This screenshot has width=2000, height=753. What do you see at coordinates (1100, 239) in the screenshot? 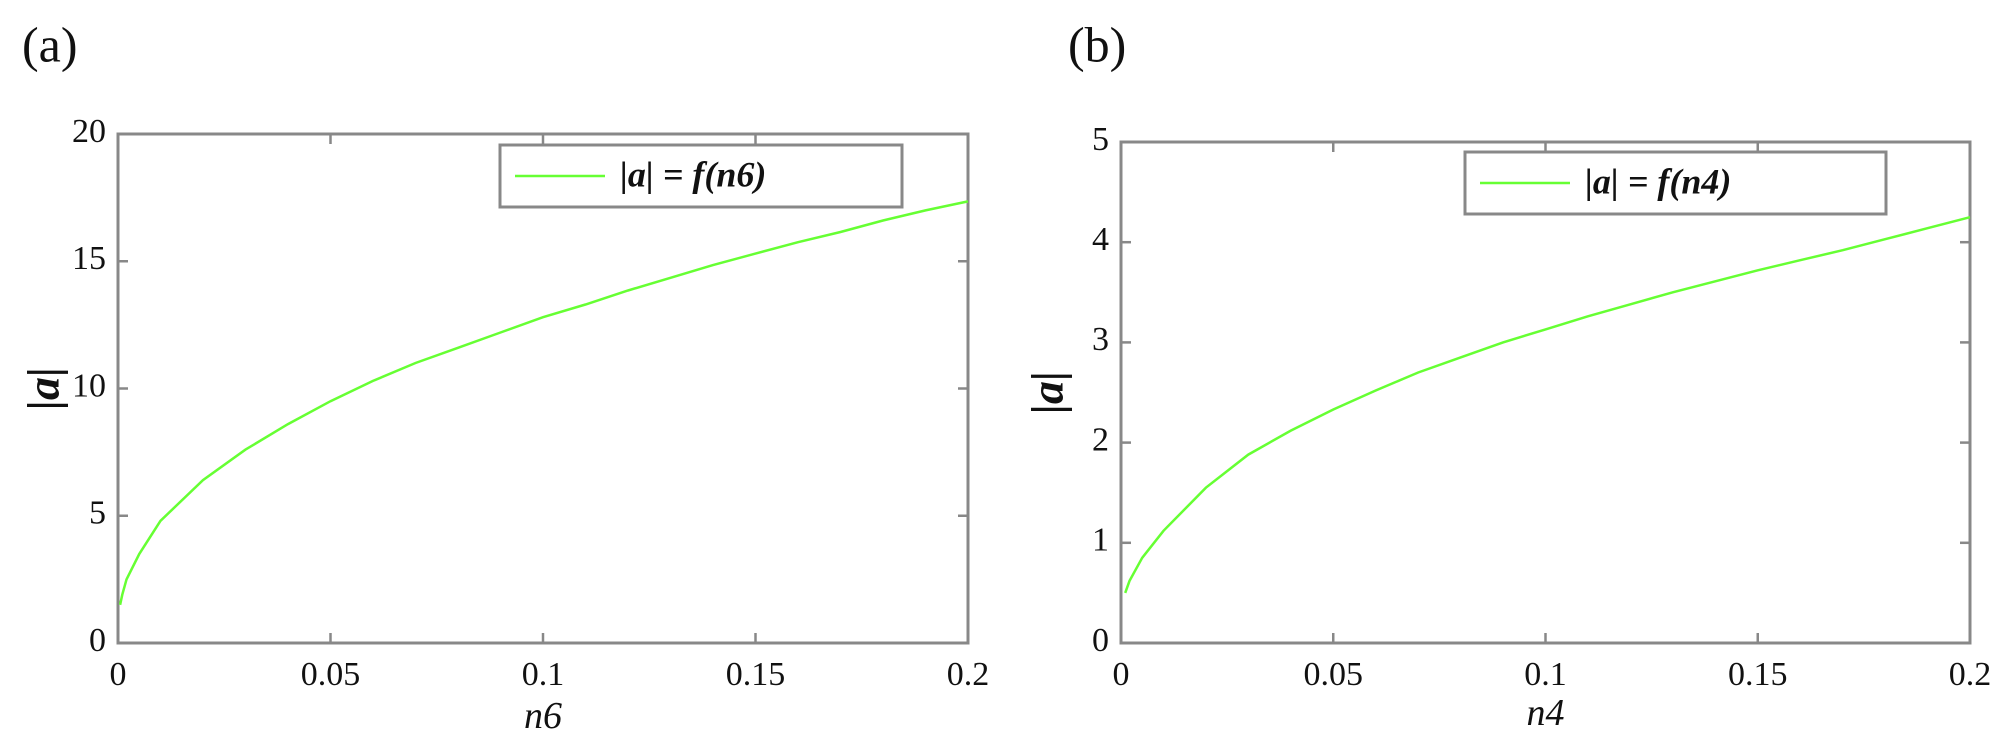
I see `y-tick-label: 4` at bounding box center [1100, 239].